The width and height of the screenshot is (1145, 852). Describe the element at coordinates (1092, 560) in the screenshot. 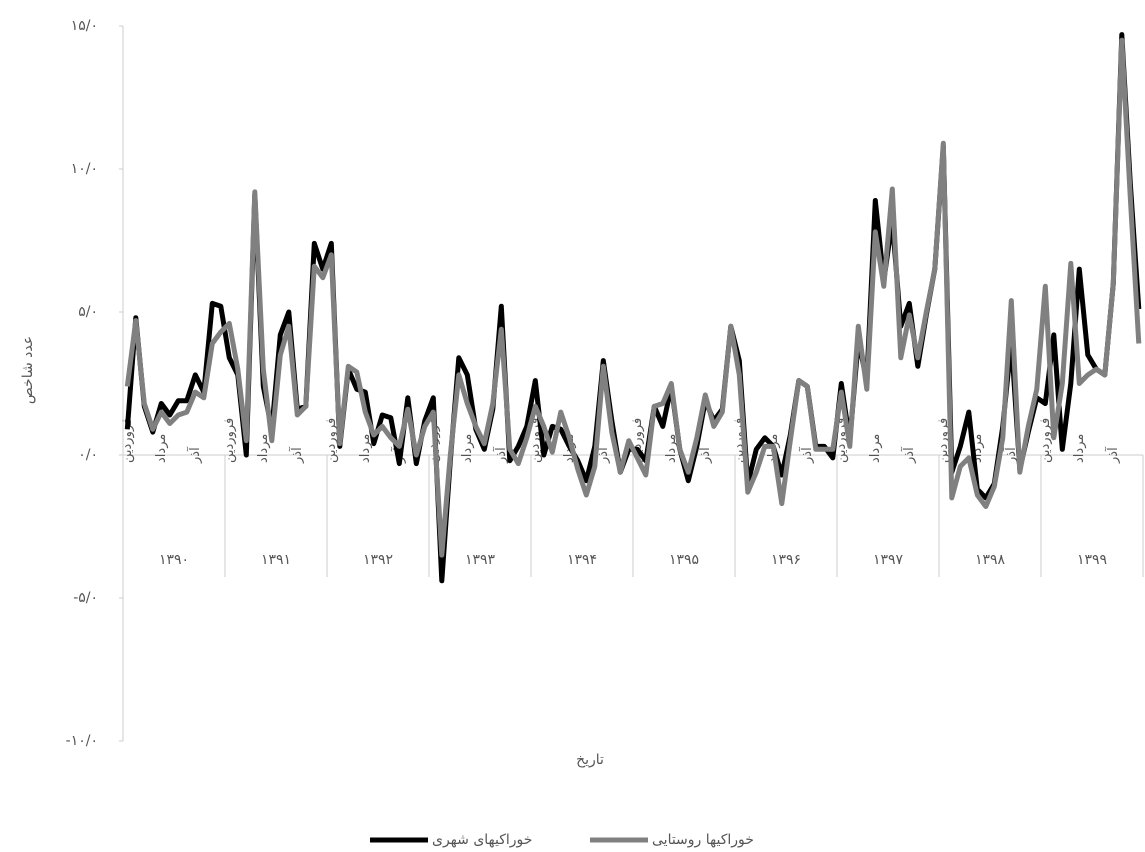

I see `group-label: ۱۳۹۹` at that location.